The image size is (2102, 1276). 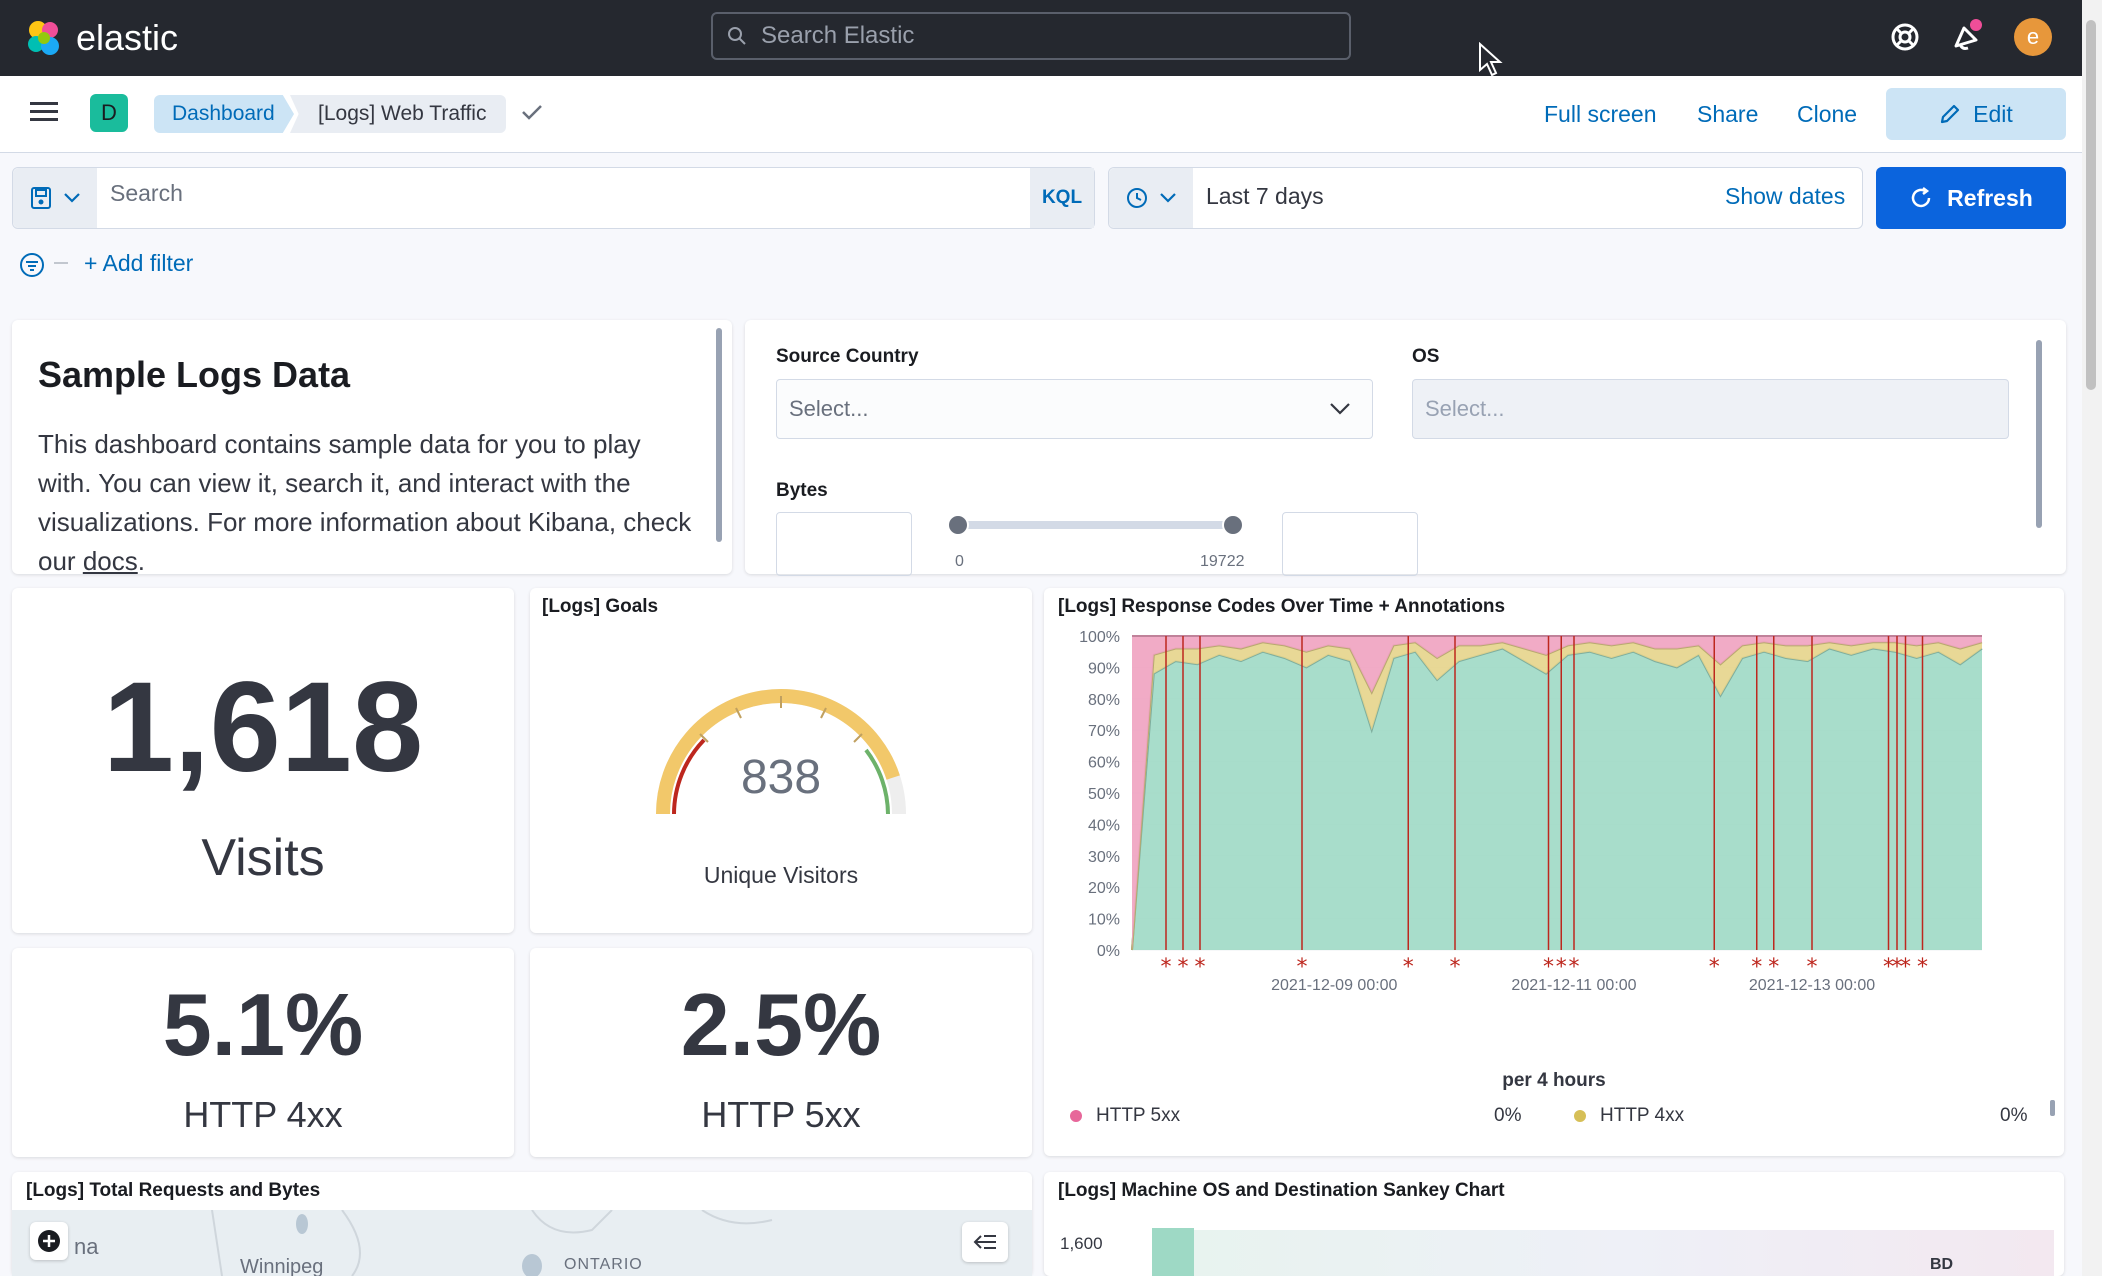 I want to click on filter-icon, so click(x=32, y=265).